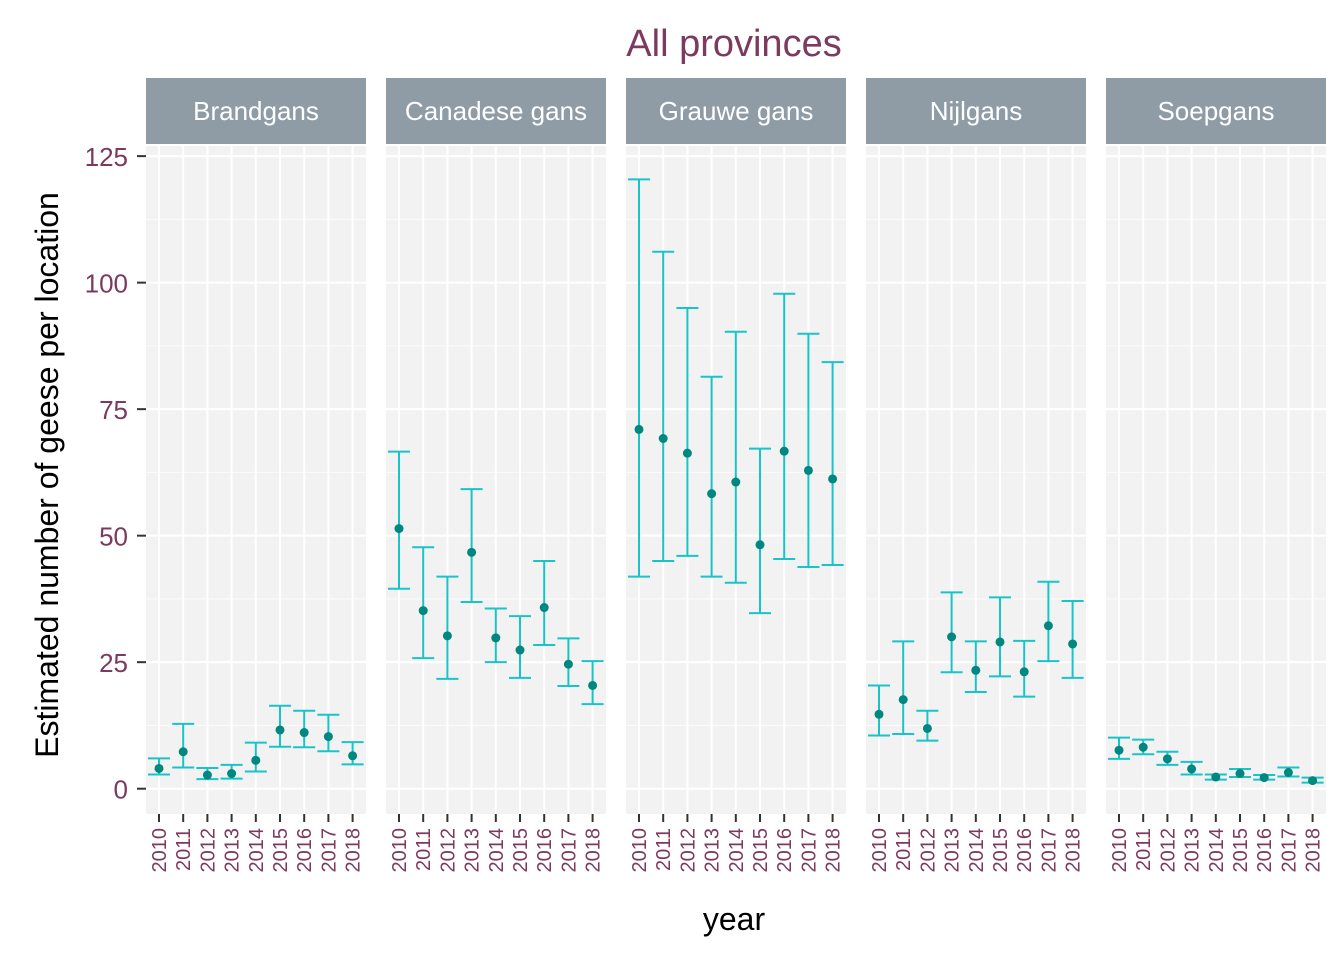 The width and height of the screenshot is (1344, 965). Describe the element at coordinates (733, 44) in the screenshot. I see `chart-title: All provinces` at that location.